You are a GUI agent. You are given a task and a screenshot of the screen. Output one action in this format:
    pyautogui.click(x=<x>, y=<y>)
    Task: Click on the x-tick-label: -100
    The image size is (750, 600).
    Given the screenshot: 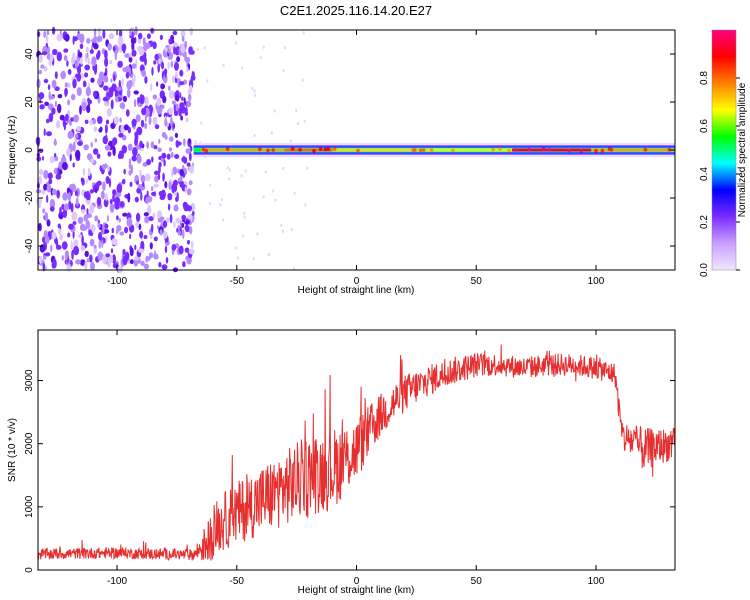 What is the action you would take?
    pyautogui.click(x=117, y=581)
    